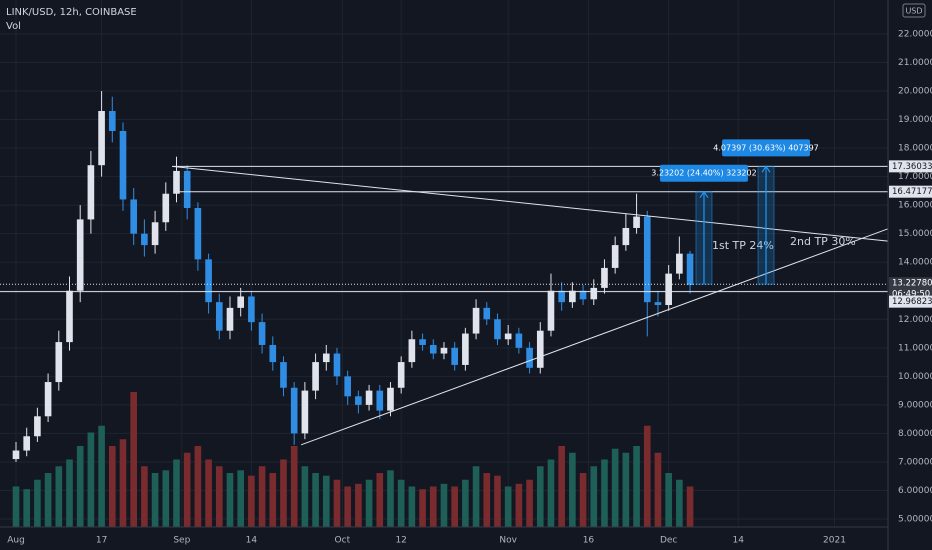  What do you see at coordinates (252, 541) in the screenshot?
I see `x-tick-label: 14` at bounding box center [252, 541].